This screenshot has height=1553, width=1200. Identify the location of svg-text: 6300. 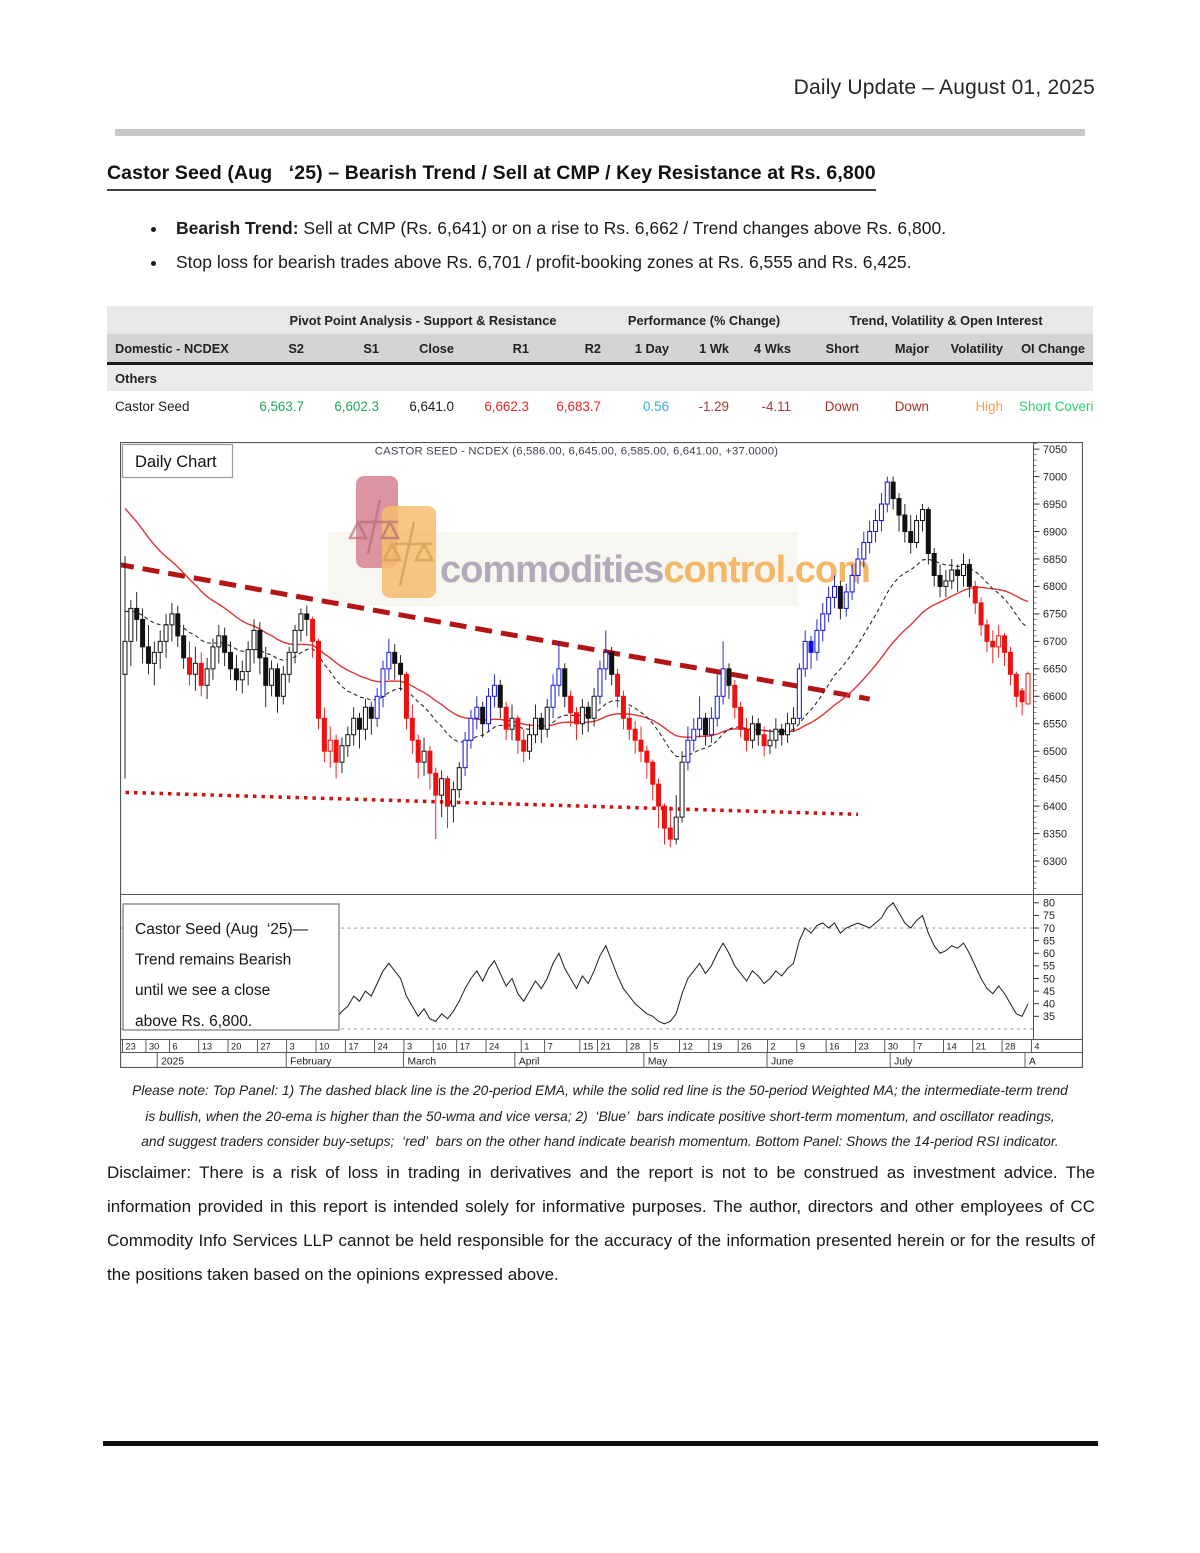
(1055, 862).